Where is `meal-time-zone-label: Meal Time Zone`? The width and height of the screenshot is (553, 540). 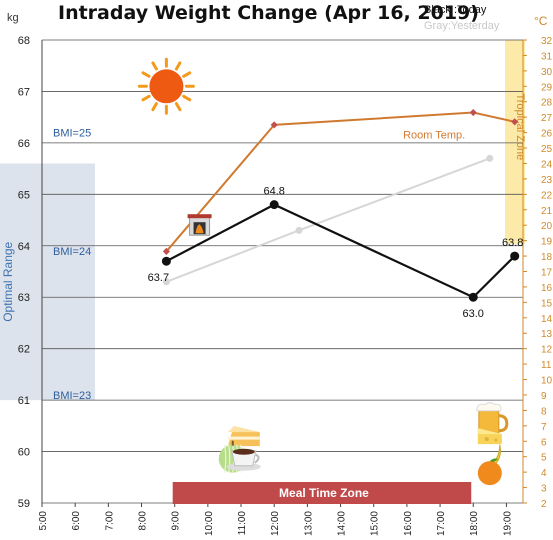
meal-time-zone-label: Meal Time Zone is located at coordinates (324, 493).